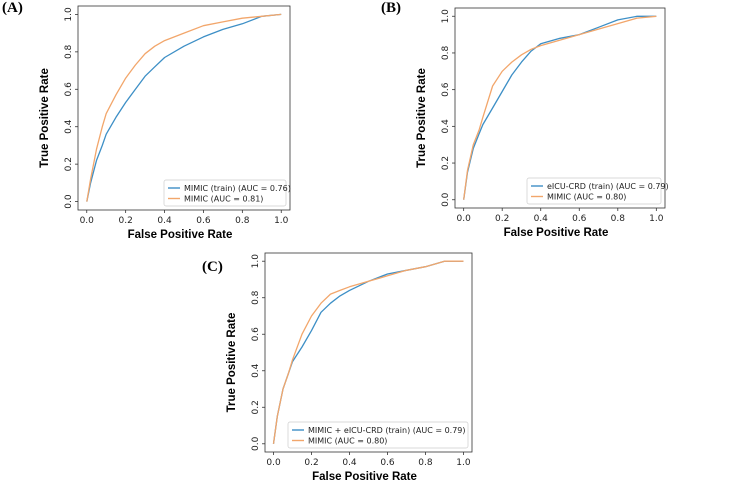  Describe the element at coordinates (223, 198) in the screenshot. I see `legend-entry: MIMIC (AUC = 0.81)` at that location.